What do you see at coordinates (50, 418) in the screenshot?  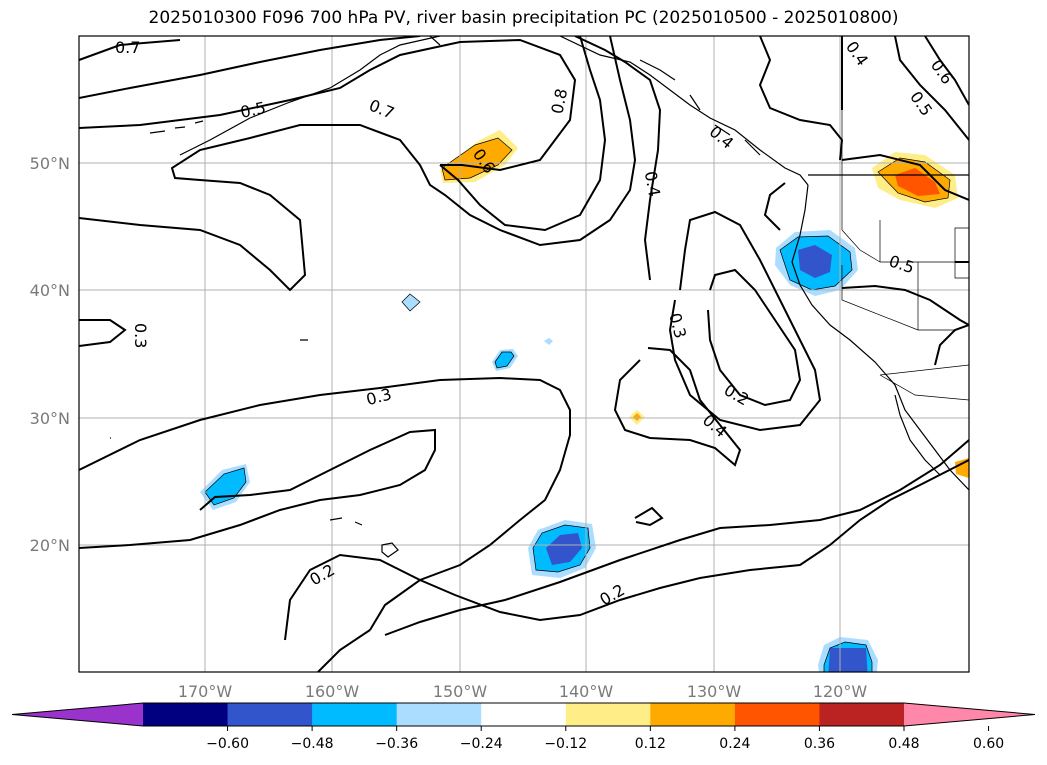 I see `lat-label-30n: 30°N` at bounding box center [50, 418].